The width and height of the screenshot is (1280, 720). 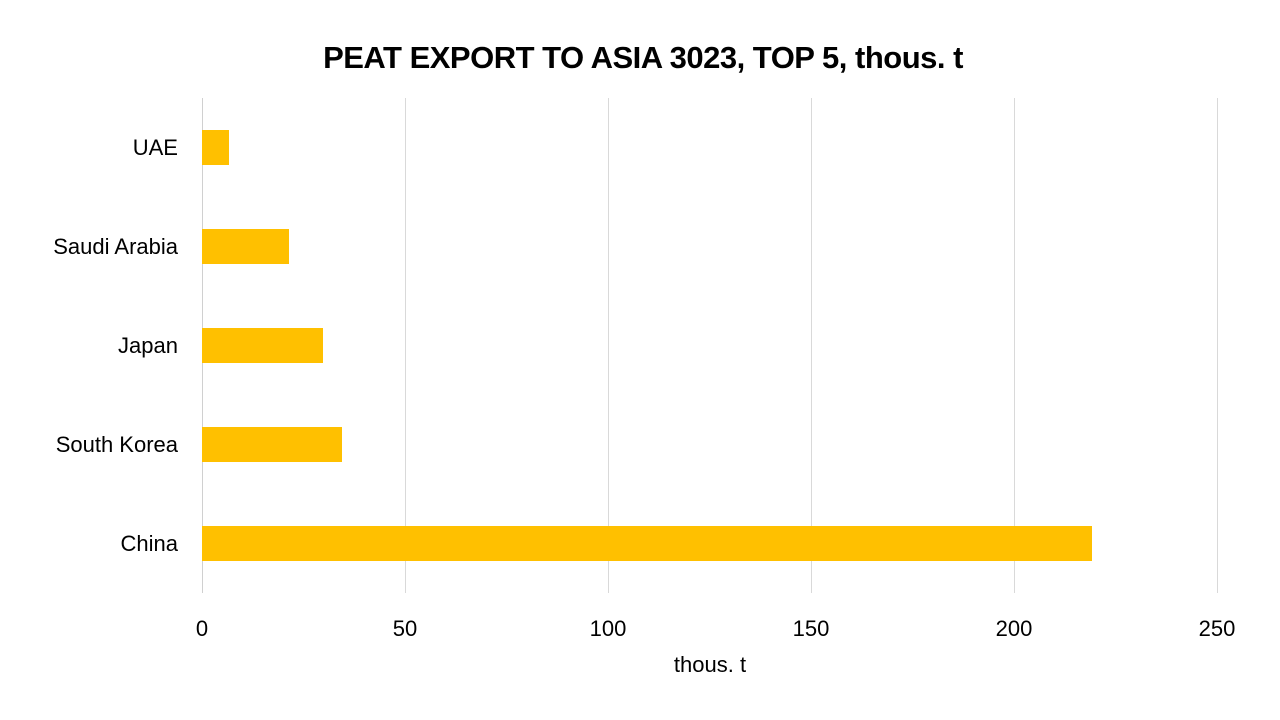 What do you see at coordinates (116, 444) in the screenshot?
I see `y-tick-label: South Korea` at bounding box center [116, 444].